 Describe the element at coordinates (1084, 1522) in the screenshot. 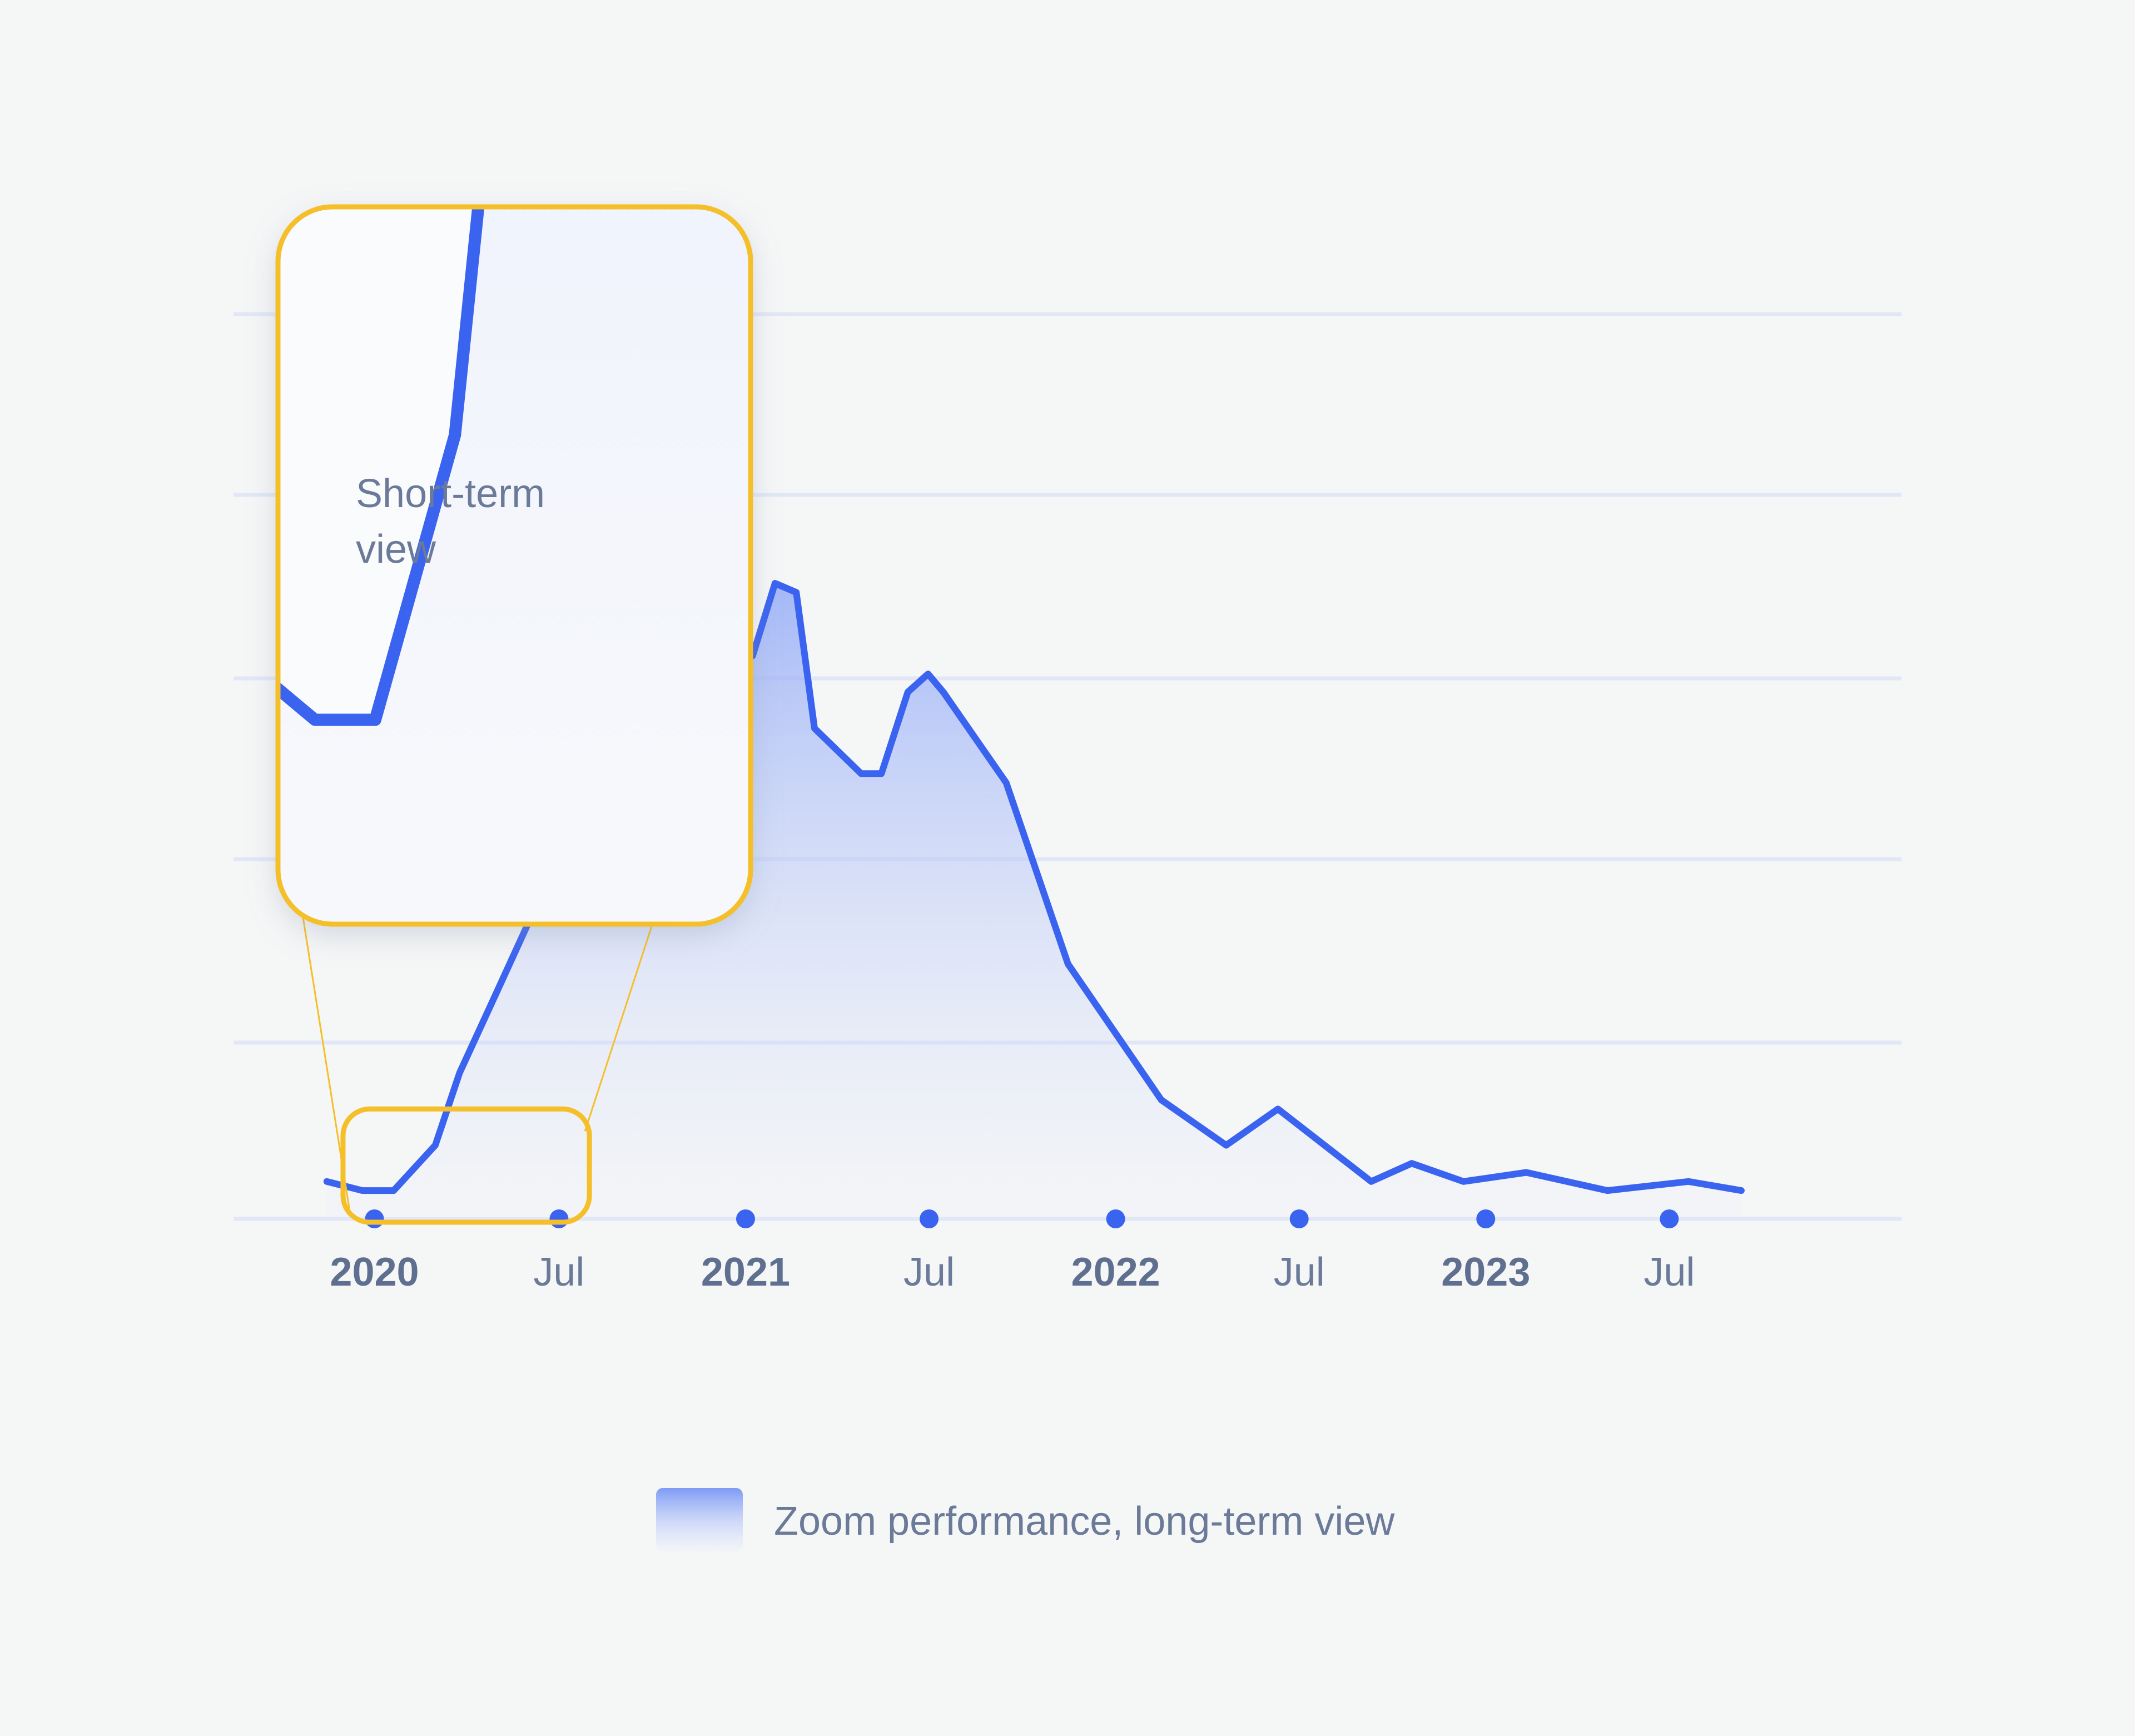

I see `legend-label: Zoom performance, long-term view` at that location.